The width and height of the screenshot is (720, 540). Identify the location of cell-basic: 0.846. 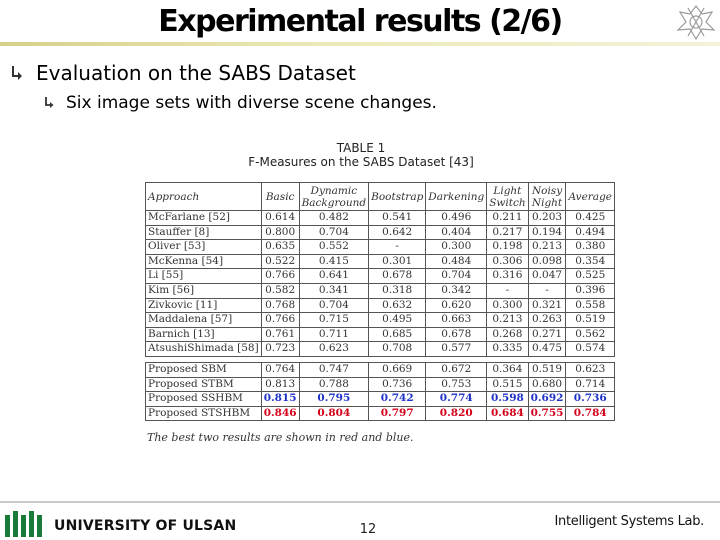
(280, 413).